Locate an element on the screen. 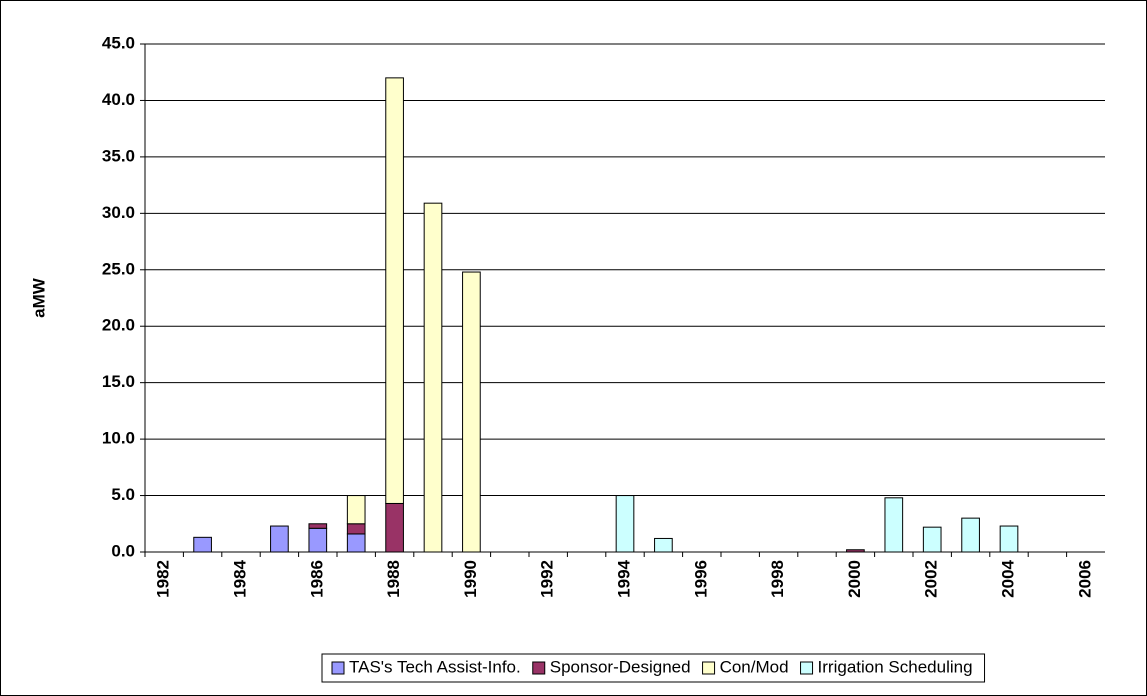 This screenshot has height=696, width=1147. legend-label: Con/Mod is located at coordinates (754, 666).